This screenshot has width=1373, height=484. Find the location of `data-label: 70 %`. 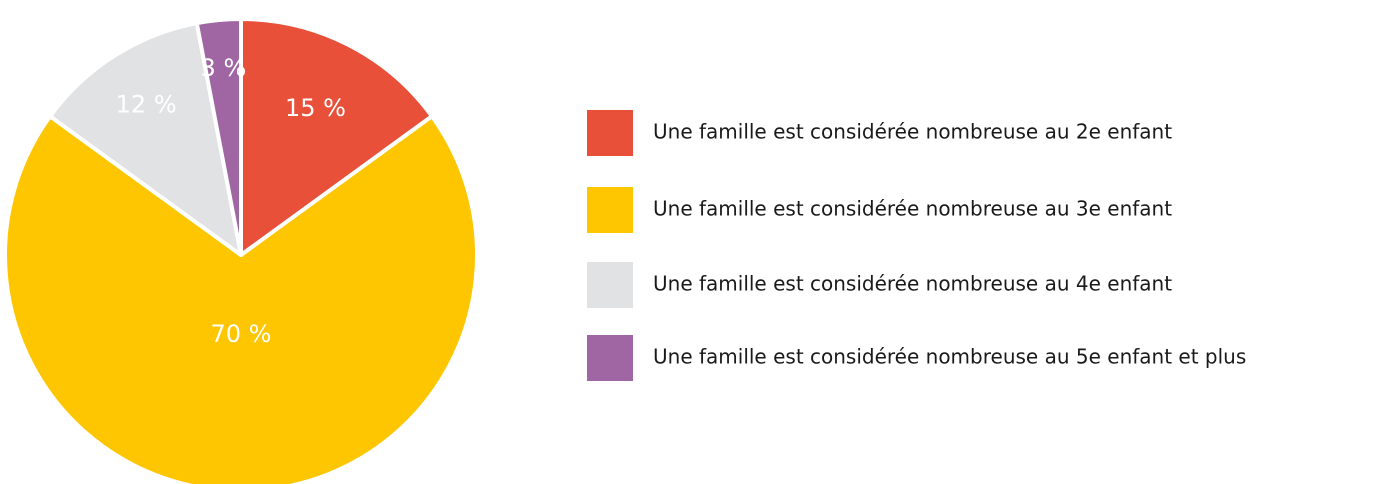

data-label: 70 % is located at coordinates (241, 334).